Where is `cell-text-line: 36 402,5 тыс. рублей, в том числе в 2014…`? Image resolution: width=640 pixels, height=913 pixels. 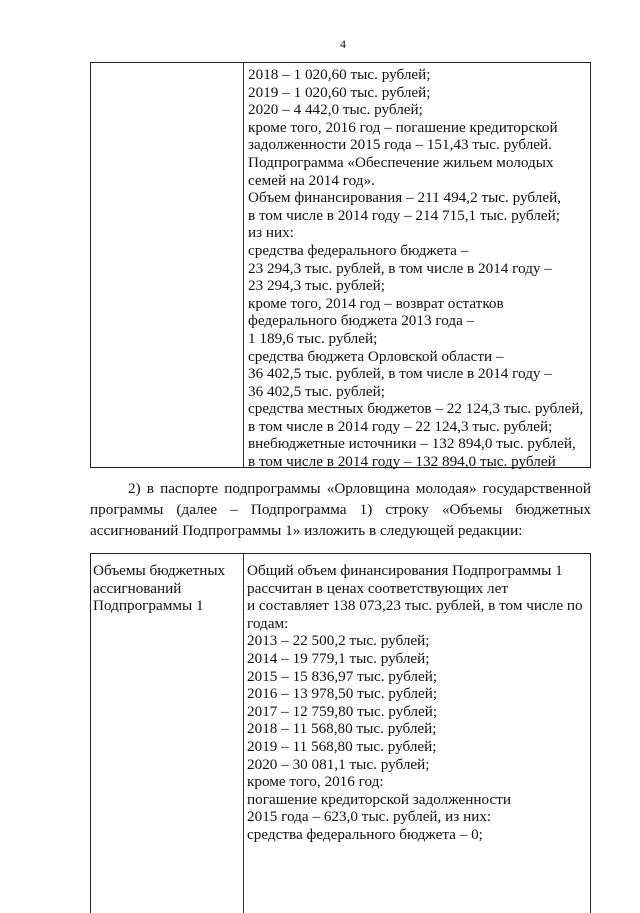
cell-text-line: 36 402,5 тыс. рублей, в том числе в 2014… is located at coordinates (400, 374).